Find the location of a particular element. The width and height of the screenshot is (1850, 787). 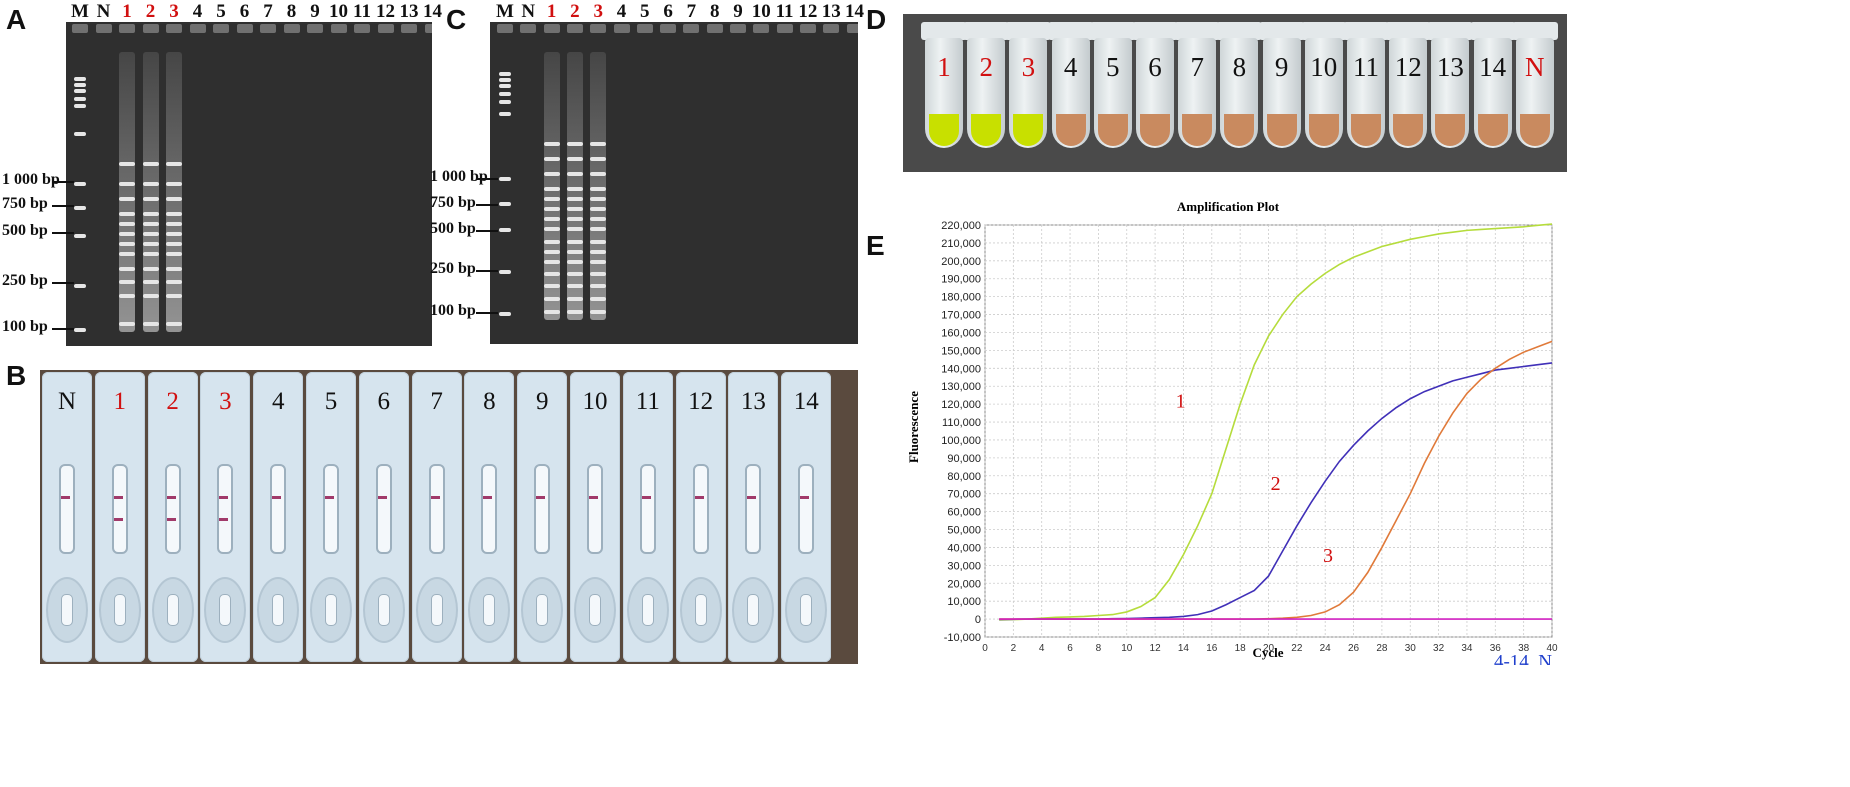

lane-label: 2 is located at coordinates (575, 11).